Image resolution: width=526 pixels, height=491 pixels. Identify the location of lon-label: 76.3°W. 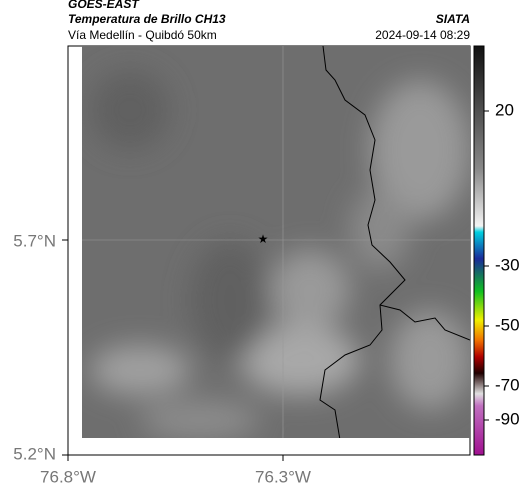
(283, 476).